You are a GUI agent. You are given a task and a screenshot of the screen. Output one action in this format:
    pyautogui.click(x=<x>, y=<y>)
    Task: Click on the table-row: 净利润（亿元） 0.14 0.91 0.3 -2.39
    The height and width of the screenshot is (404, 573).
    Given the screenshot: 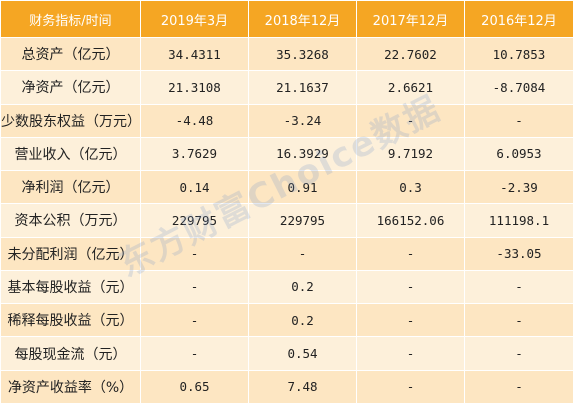 What is the action you would take?
    pyautogui.click(x=286, y=187)
    